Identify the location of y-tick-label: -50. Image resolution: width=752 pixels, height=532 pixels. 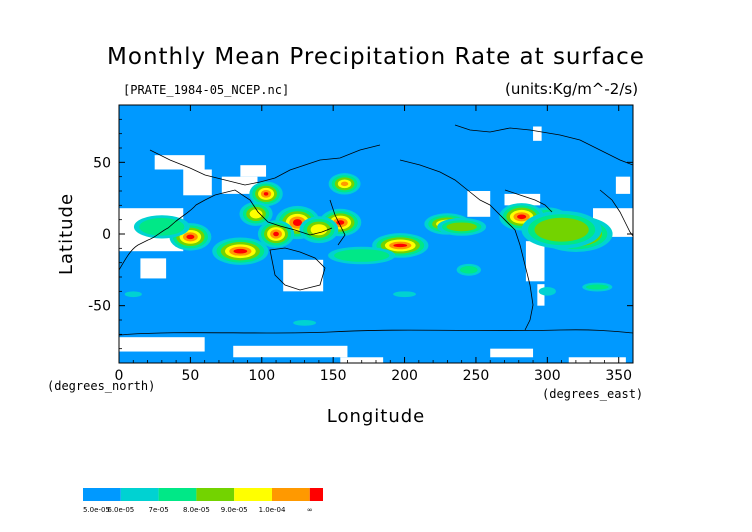
(99, 307).